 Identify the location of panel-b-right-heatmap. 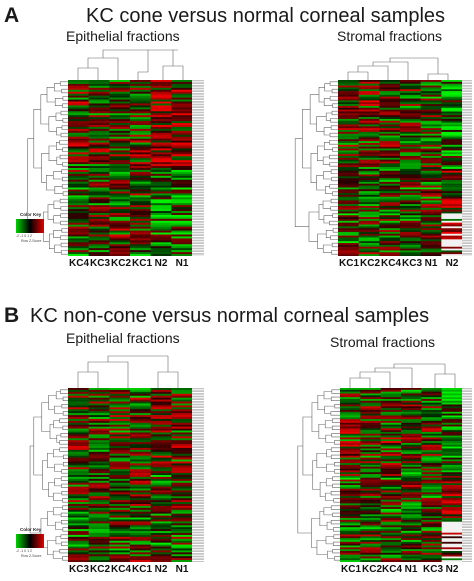
(401, 475).